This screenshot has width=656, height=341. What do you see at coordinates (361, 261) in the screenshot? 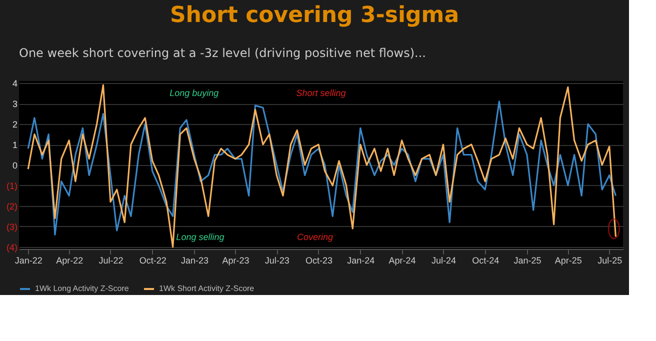
I see `x-tick-label: Jan-24` at bounding box center [361, 261].